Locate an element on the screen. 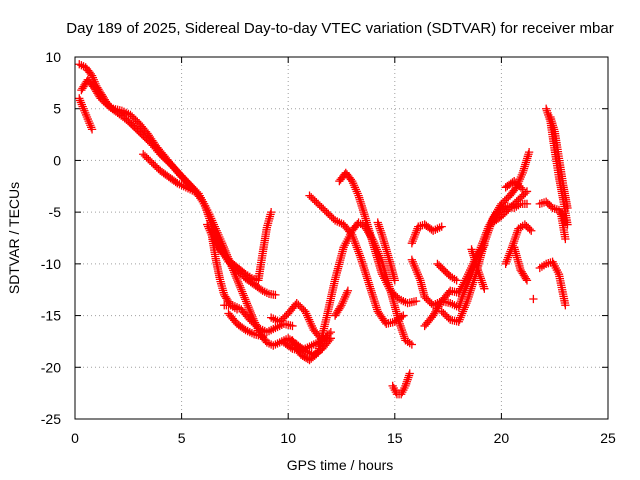 The width and height of the screenshot is (640, 480). y-tick-label: -10 is located at coordinates (51, 264).